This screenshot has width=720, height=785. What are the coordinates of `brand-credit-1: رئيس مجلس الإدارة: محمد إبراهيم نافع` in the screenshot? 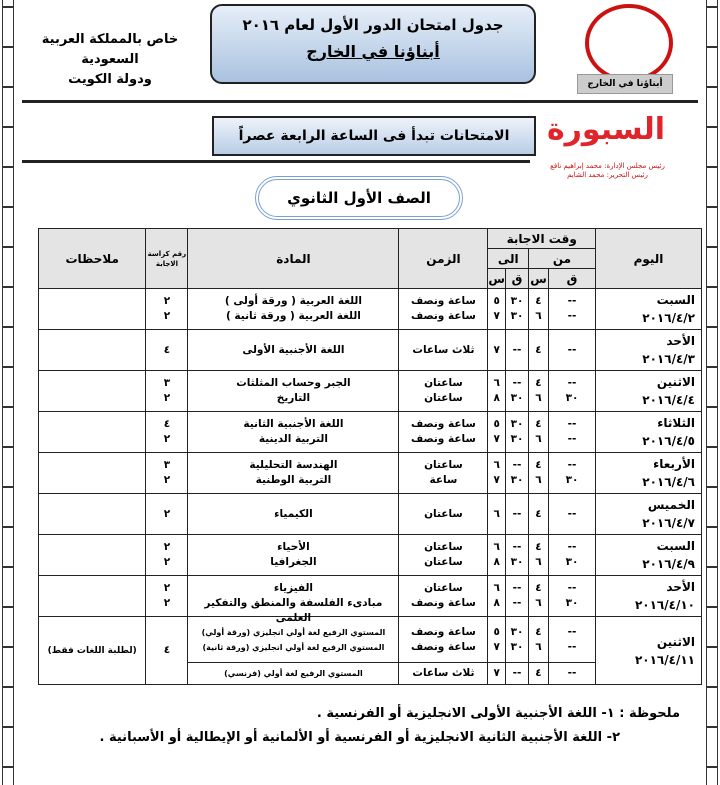 It's located at (607, 166).